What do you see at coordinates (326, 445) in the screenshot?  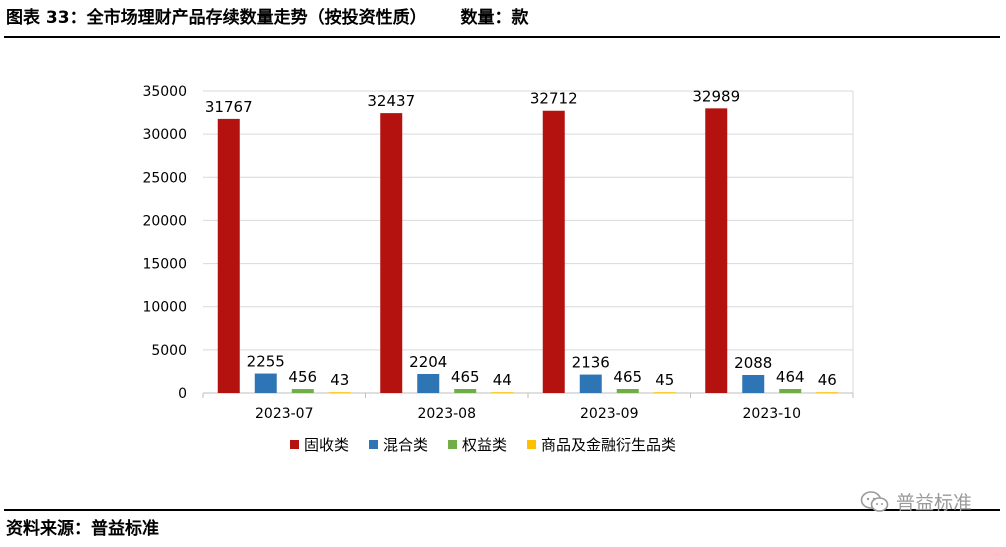 I see `legend-label: 固收类` at bounding box center [326, 445].